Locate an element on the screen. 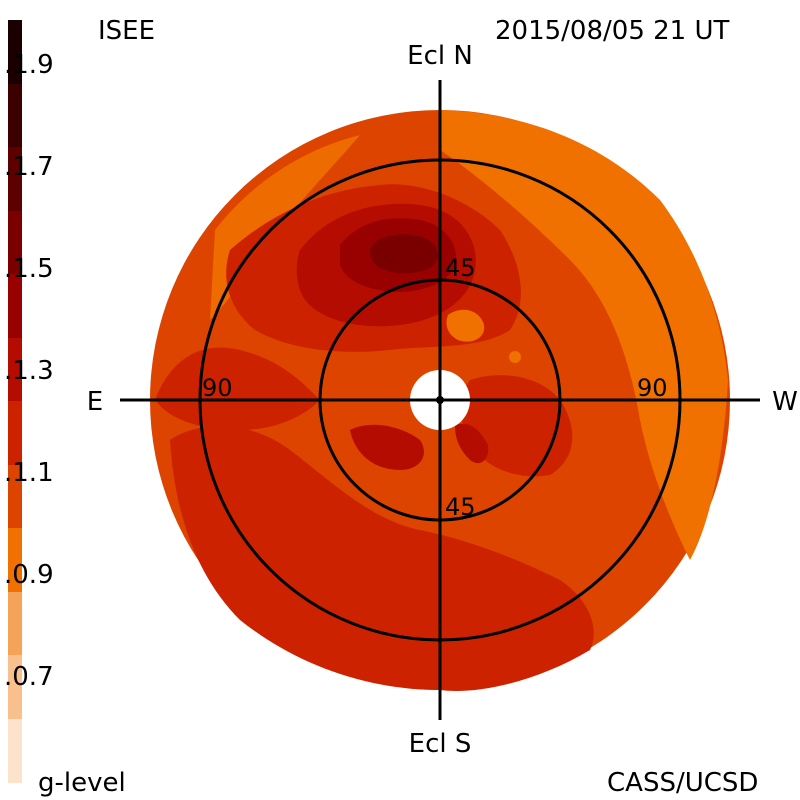 This screenshot has width=800, height=800. colorbar-tick: .1.5 is located at coordinates (29, 269).